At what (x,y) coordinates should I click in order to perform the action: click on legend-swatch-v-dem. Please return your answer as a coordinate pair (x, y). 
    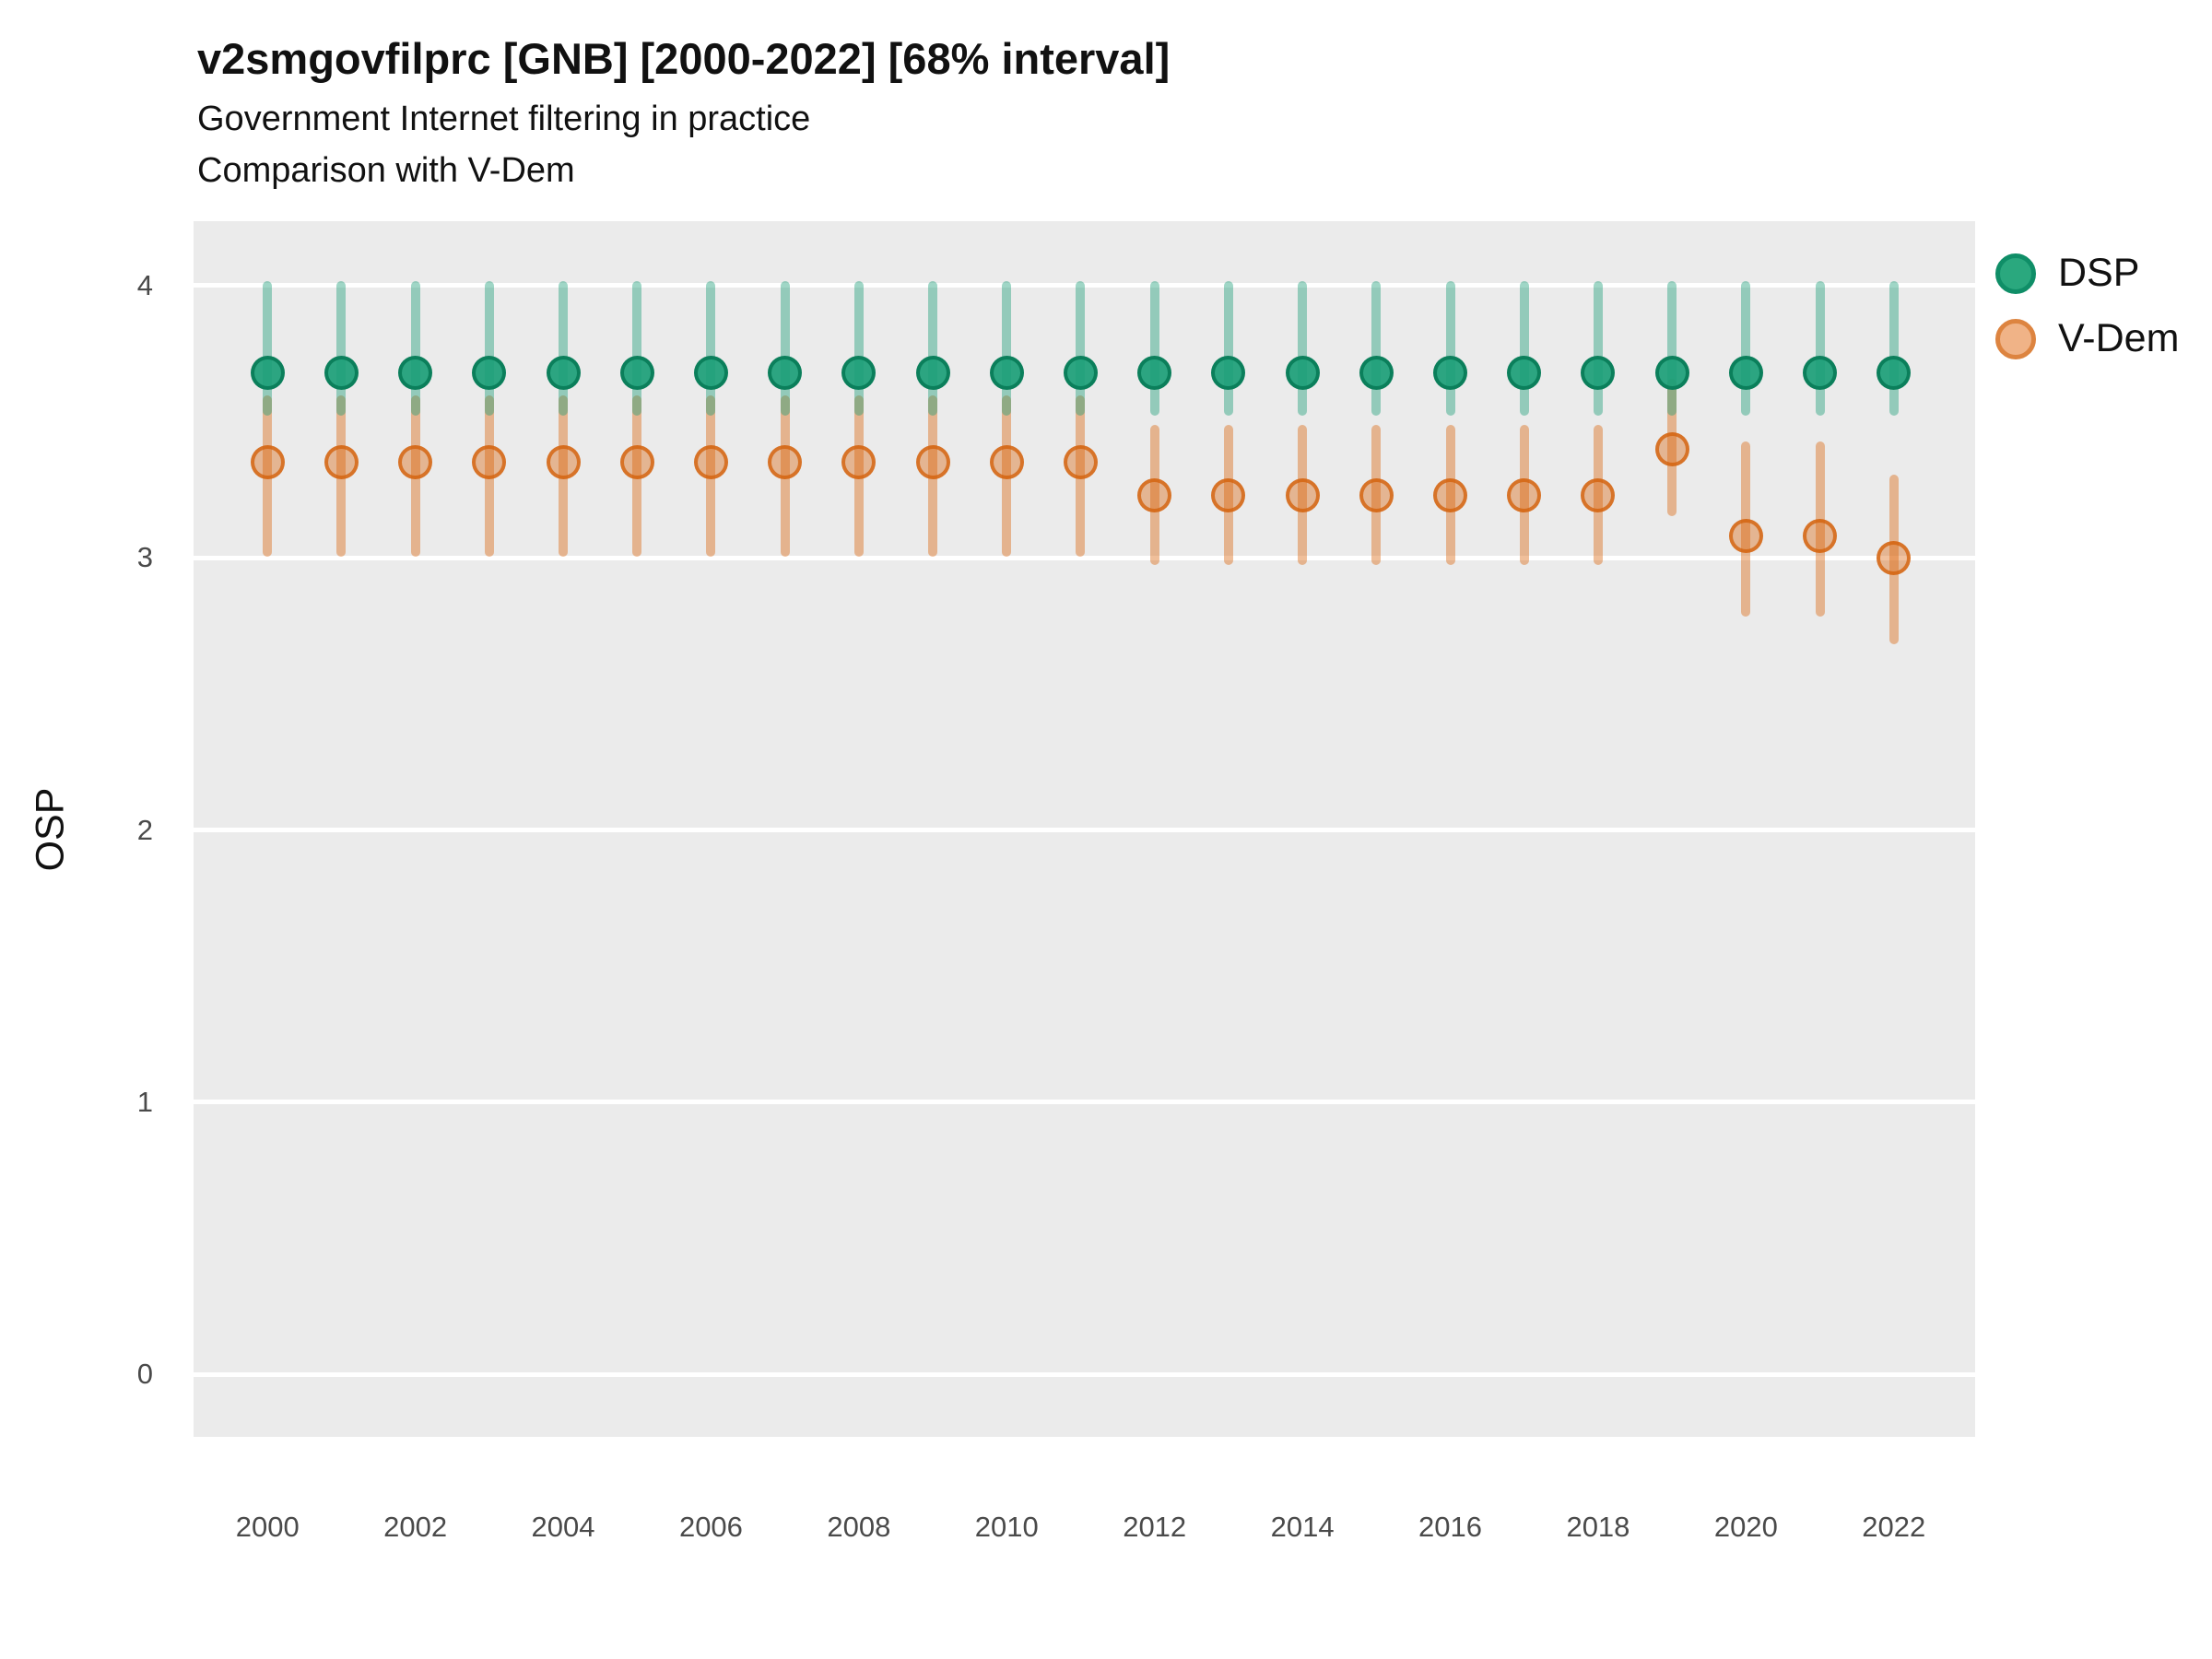
    Looking at the image, I should click on (2015, 338).